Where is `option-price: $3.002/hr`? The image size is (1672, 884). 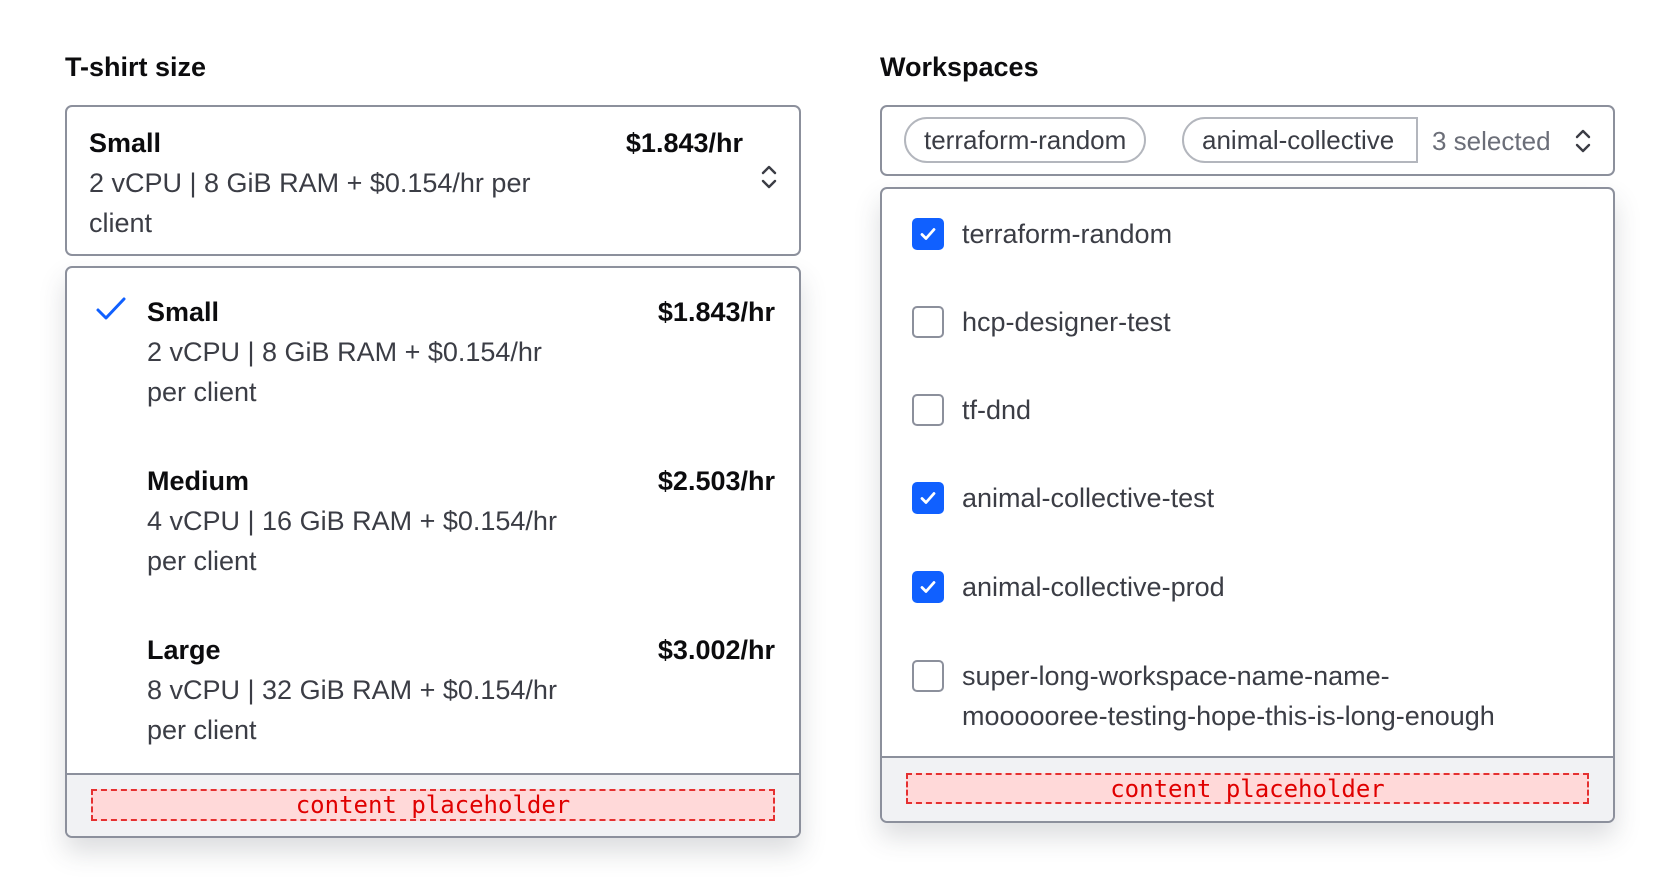 option-price: $3.002/hr is located at coordinates (716, 650).